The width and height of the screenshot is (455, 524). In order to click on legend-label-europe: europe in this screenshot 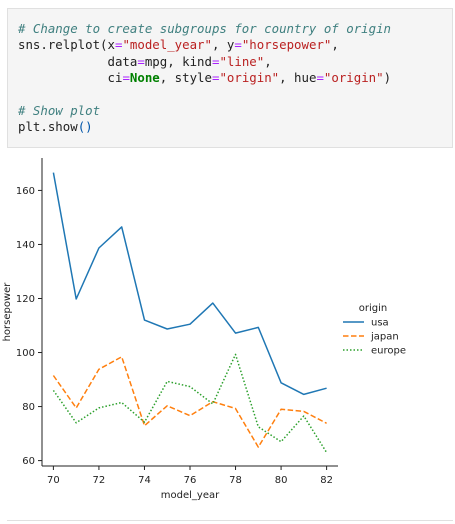, I will do `click(388, 351)`.